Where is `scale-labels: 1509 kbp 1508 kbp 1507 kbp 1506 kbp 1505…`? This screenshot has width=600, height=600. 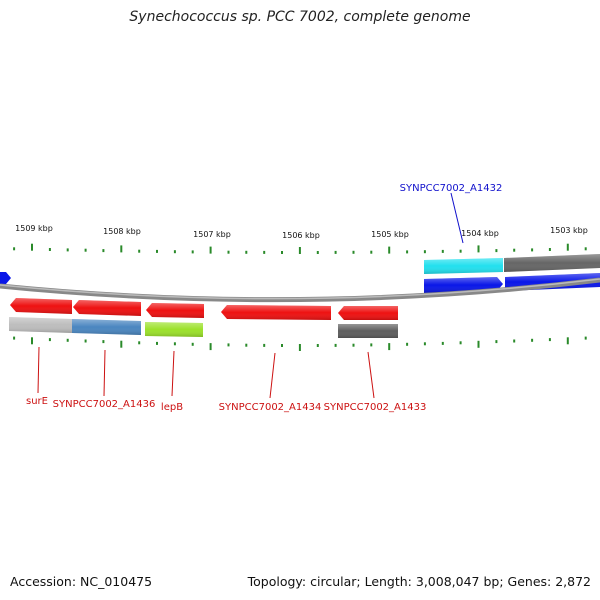 scale-labels: 1509 kbp 1508 kbp 1507 kbp 1506 kbp 1505… is located at coordinates (301, 232).